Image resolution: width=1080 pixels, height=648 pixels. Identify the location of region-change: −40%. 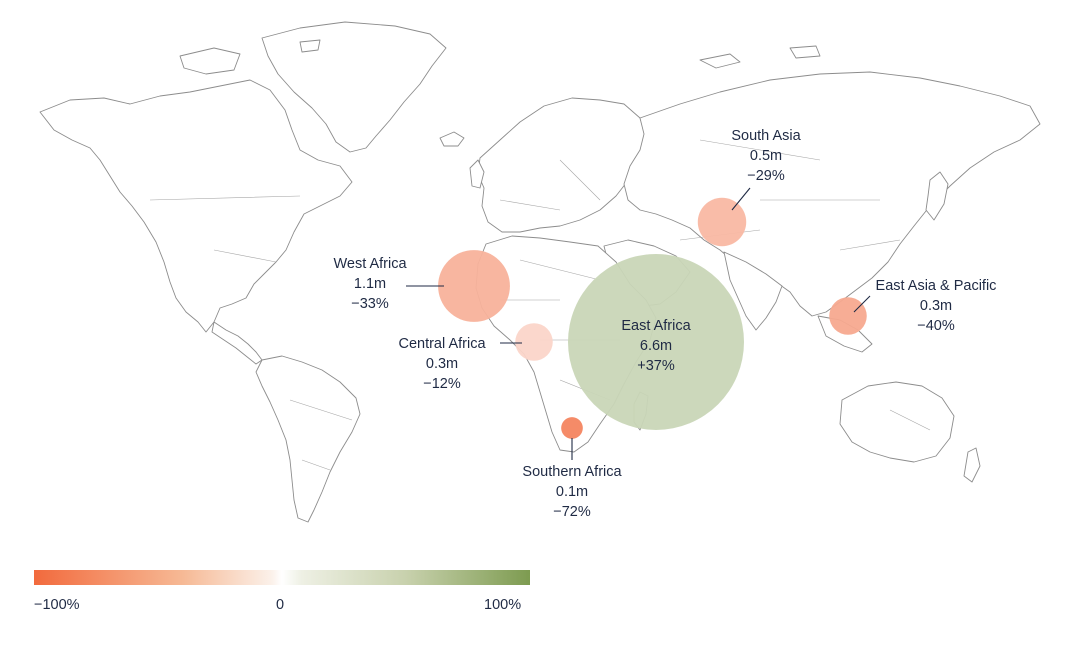
(936, 326).